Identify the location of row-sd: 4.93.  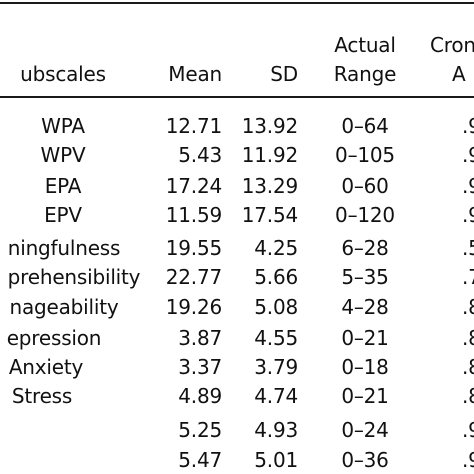
(276, 430).